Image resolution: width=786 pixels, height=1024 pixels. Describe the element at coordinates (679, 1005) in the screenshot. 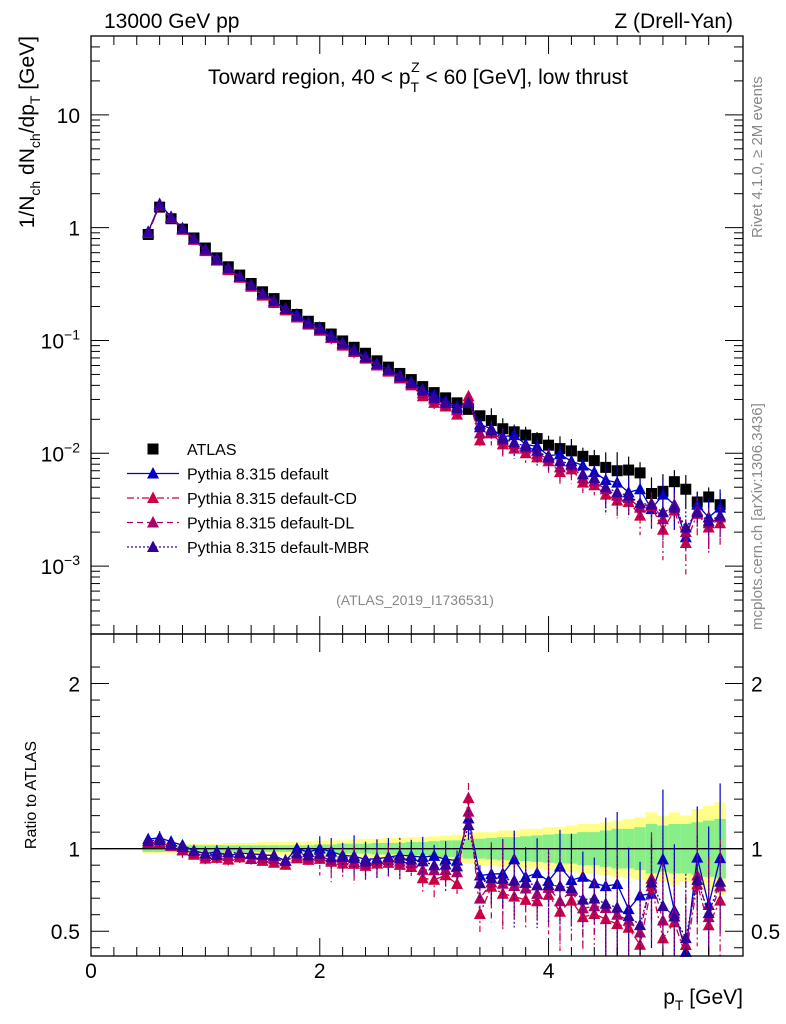

I see `xlabel-b: T` at that location.